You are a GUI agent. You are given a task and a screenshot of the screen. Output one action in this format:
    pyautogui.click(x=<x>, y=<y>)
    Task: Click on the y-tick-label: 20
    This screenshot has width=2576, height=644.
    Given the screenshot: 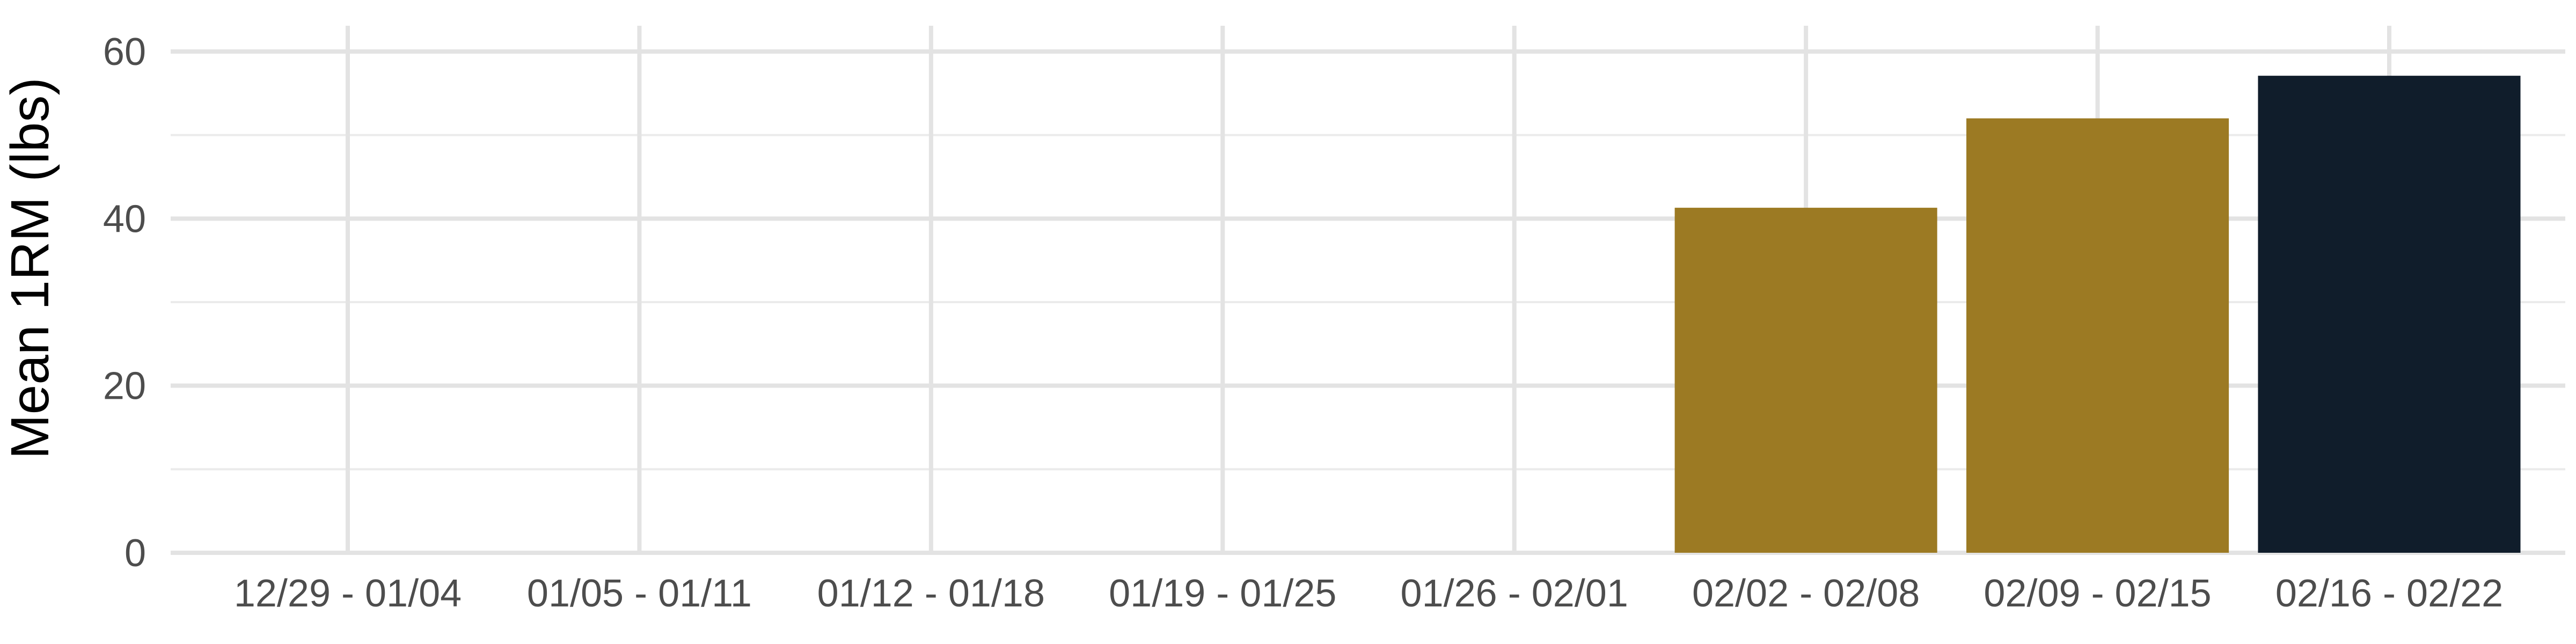 What is the action you would take?
    pyautogui.click(x=124, y=386)
    